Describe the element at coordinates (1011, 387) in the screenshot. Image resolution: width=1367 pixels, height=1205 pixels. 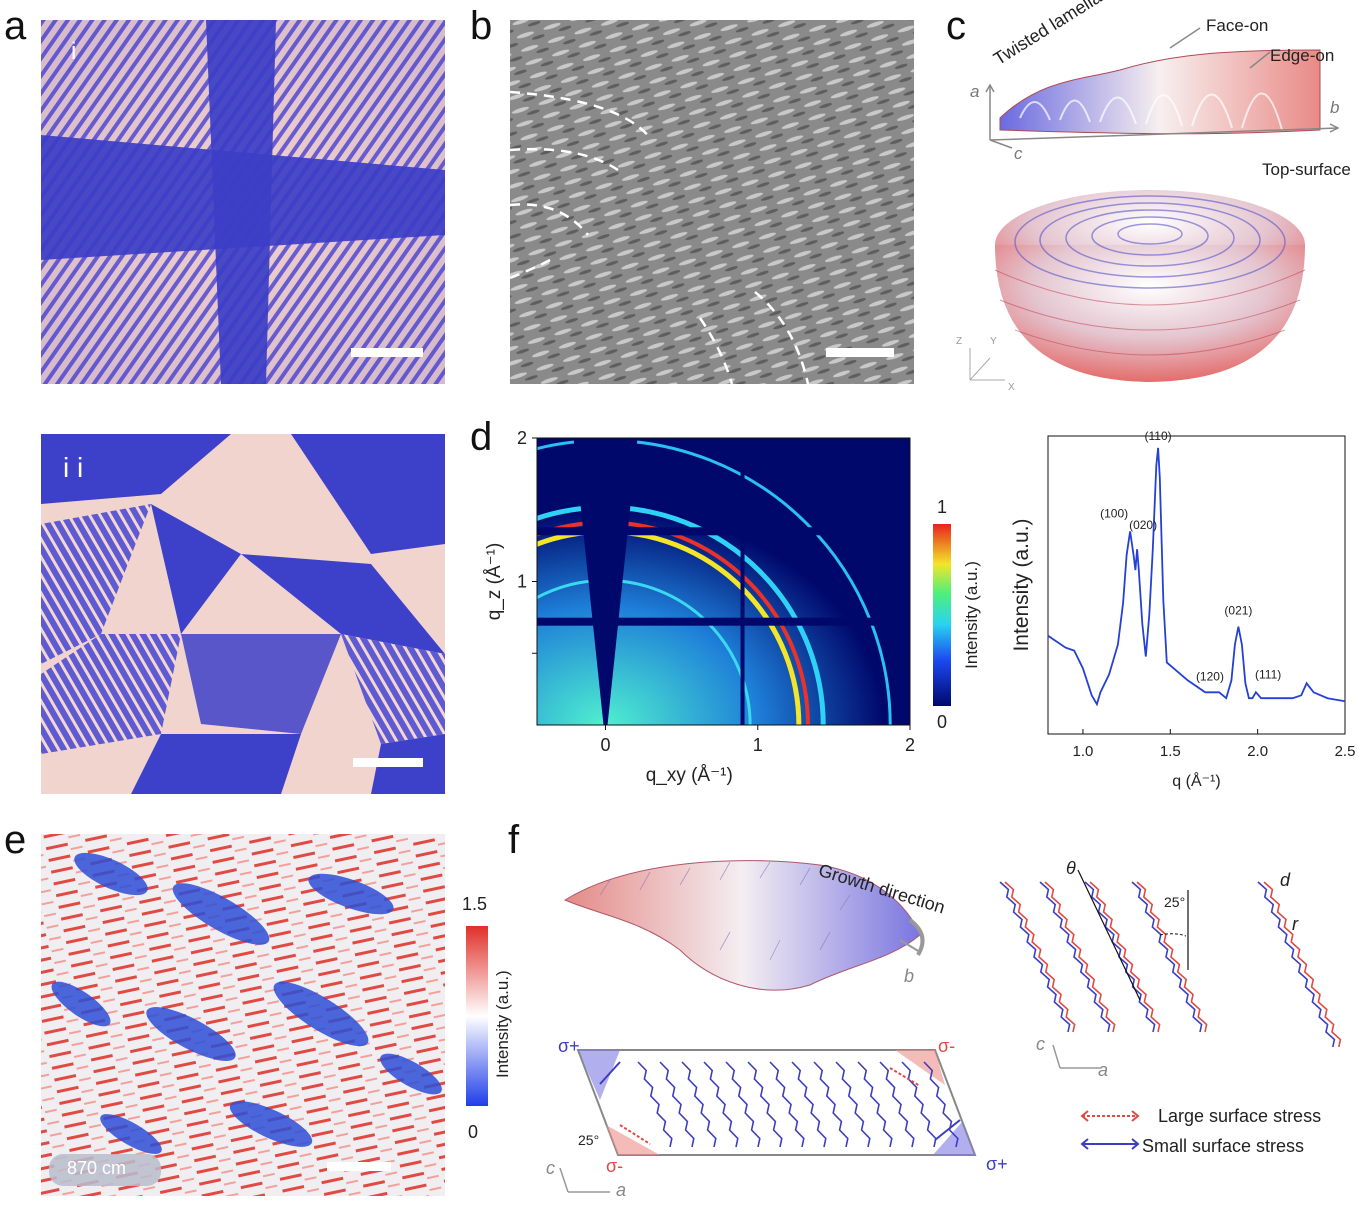
I see `axis-x: X` at that location.